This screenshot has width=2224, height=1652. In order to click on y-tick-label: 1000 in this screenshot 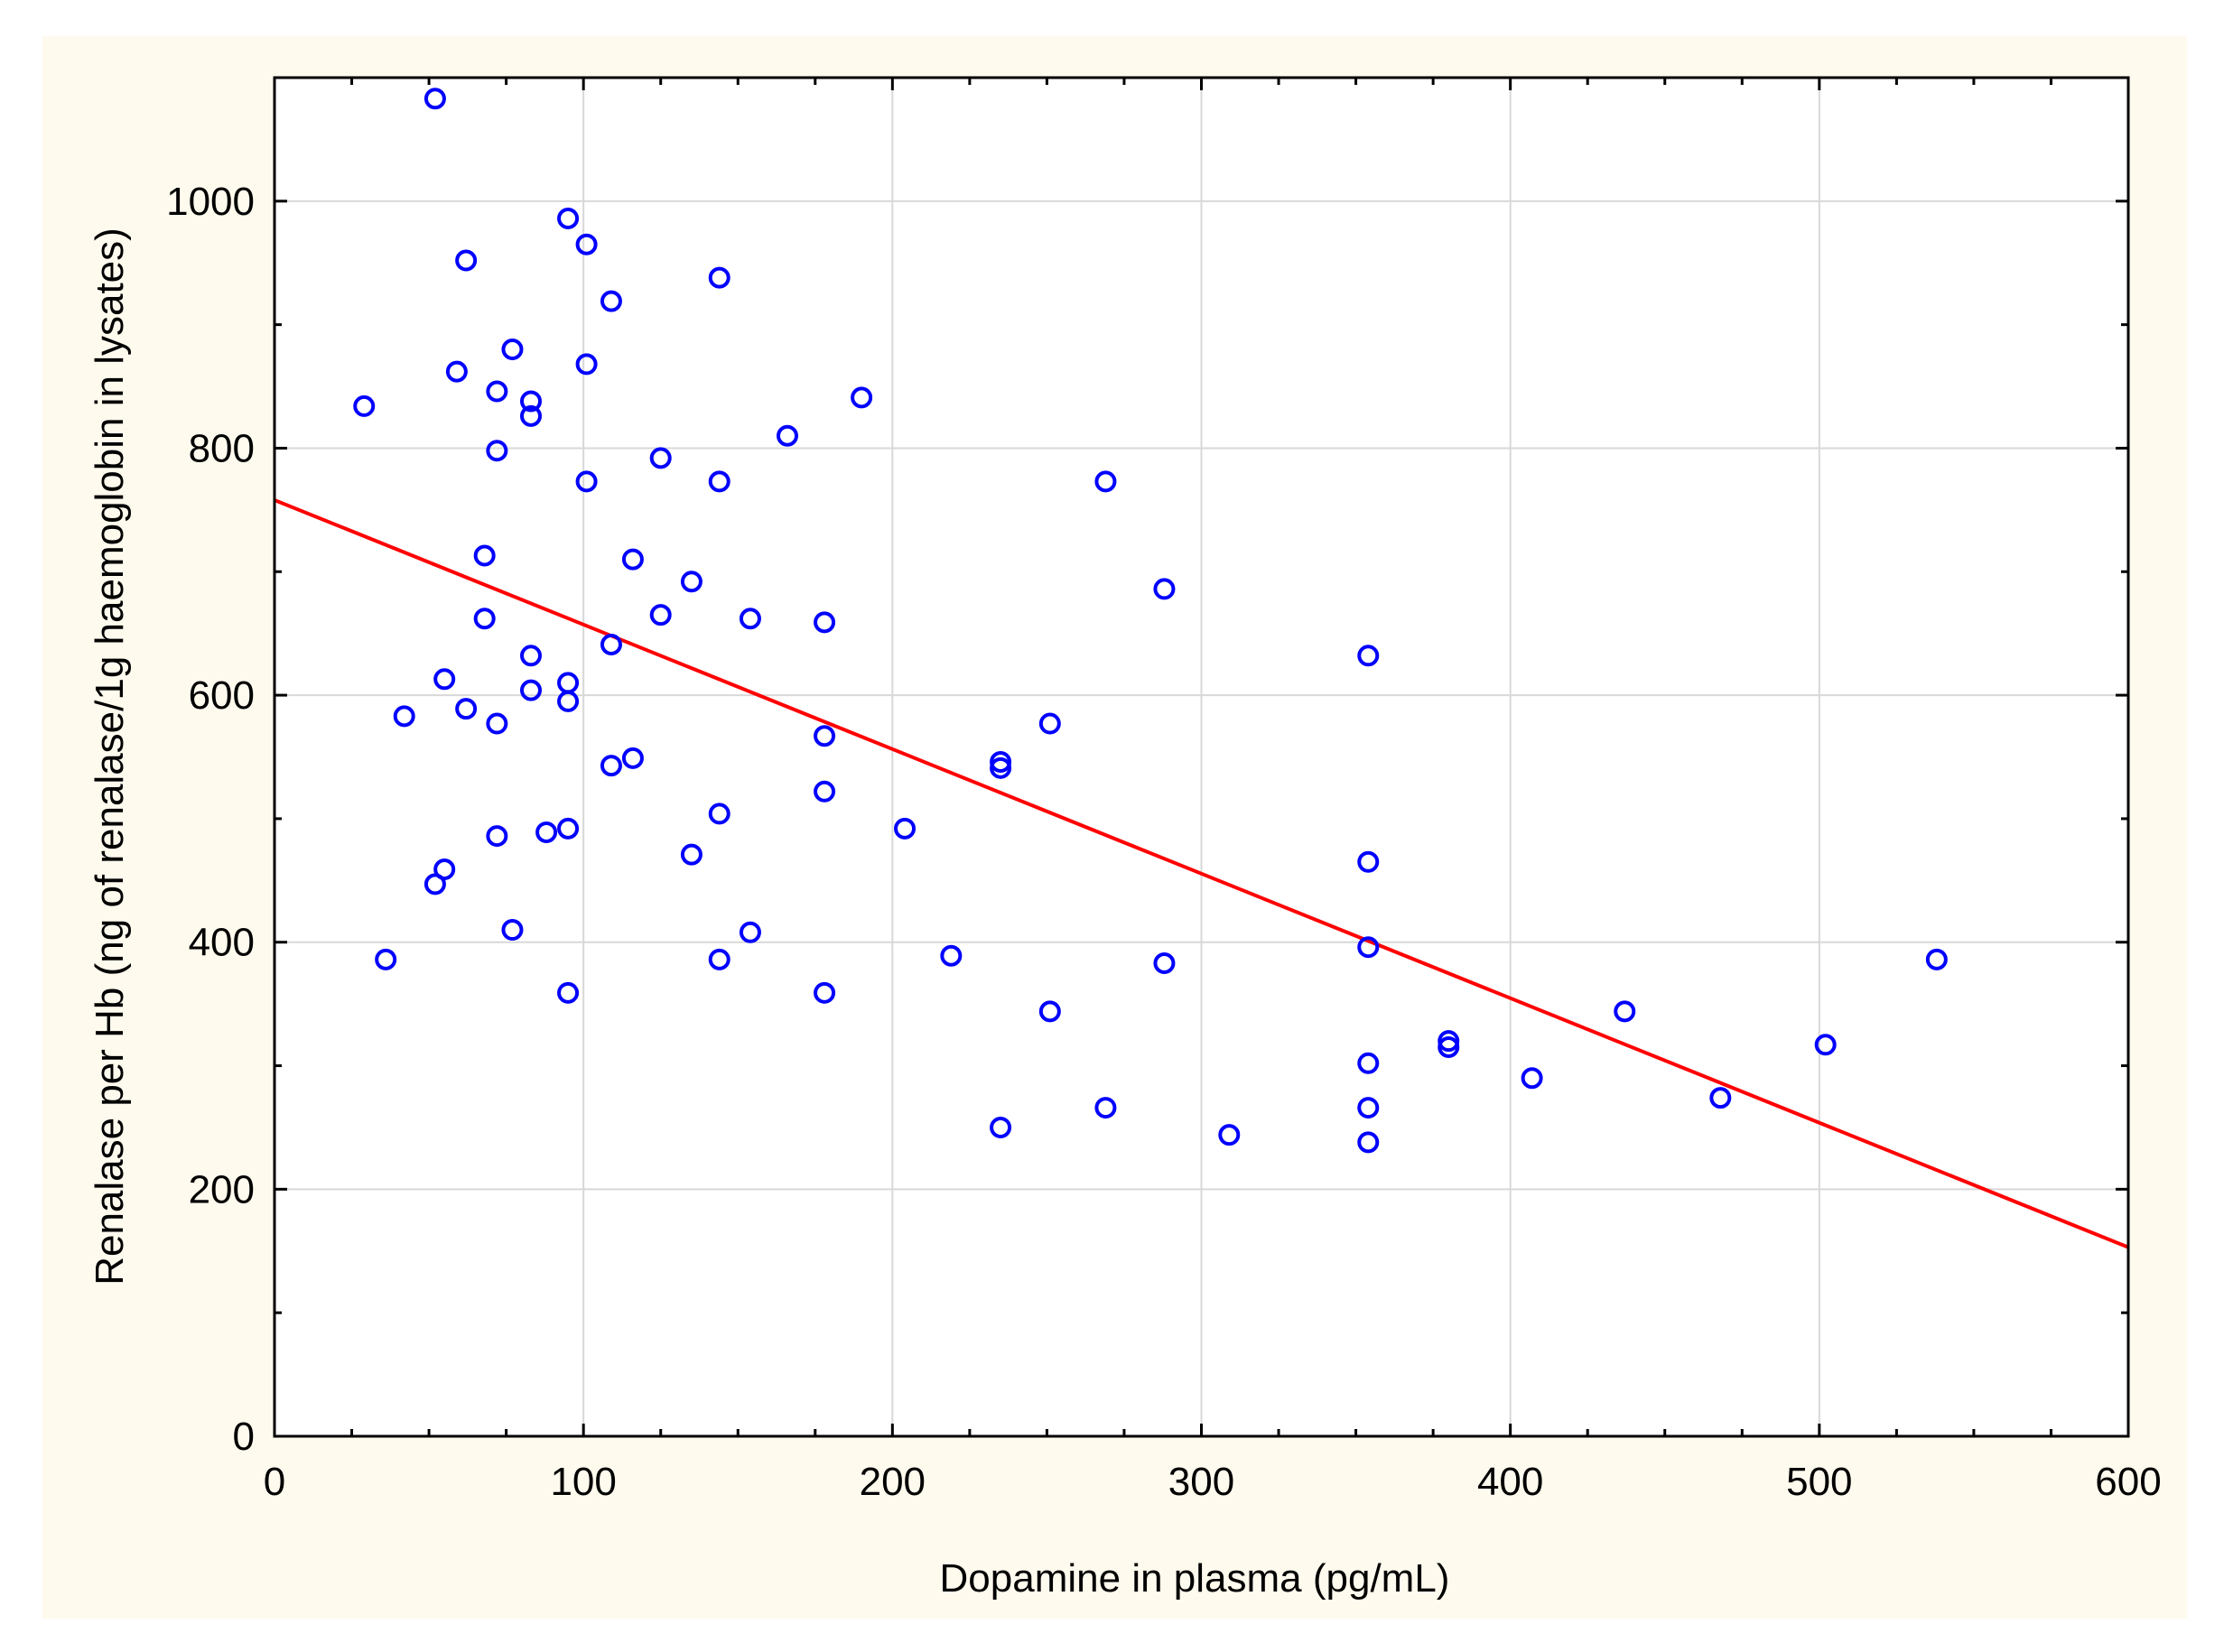, I will do `click(210, 202)`.